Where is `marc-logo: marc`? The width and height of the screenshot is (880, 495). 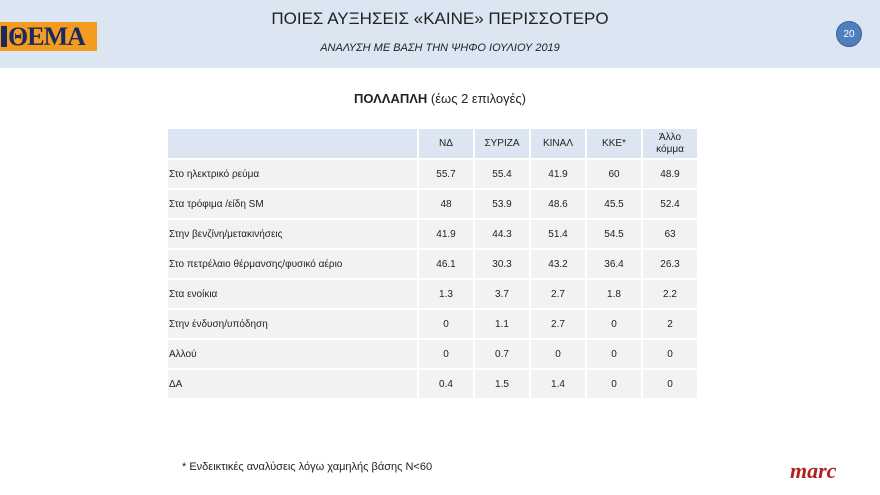 marc-logo: marc is located at coordinates (813, 470).